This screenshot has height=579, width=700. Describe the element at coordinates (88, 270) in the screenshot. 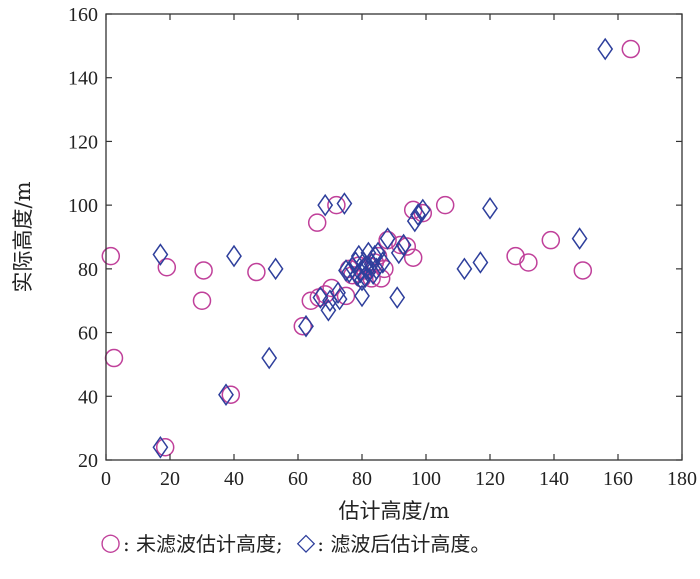

I see `y-tick-label: 80` at that location.